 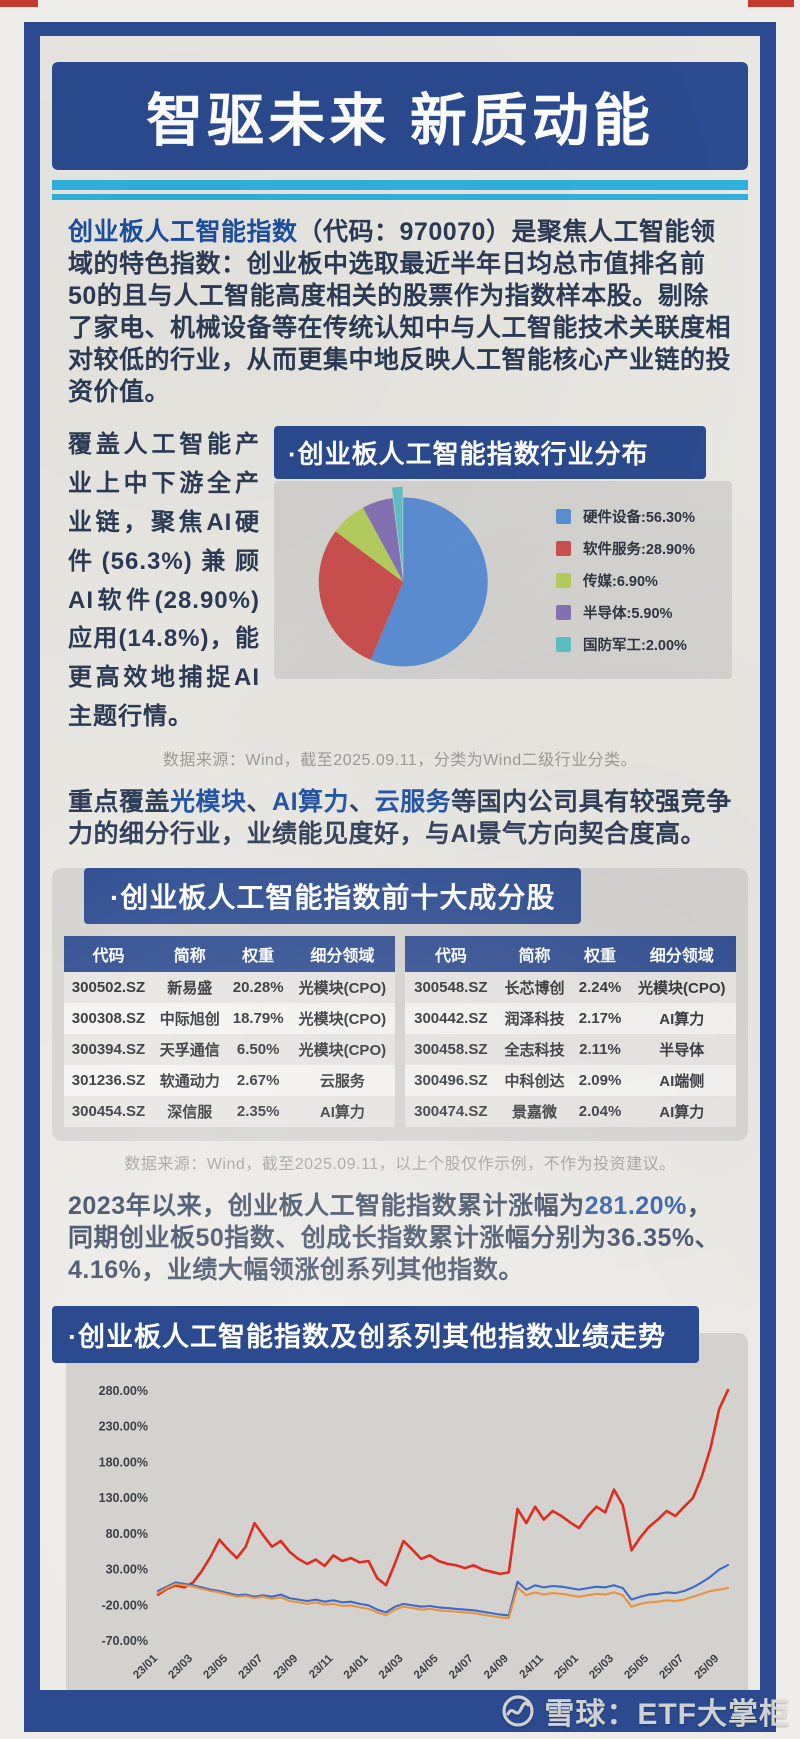 What do you see at coordinates (451, 1080) in the screenshot?
I see `table-cell: 300496.SZ` at bounding box center [451, 1080].